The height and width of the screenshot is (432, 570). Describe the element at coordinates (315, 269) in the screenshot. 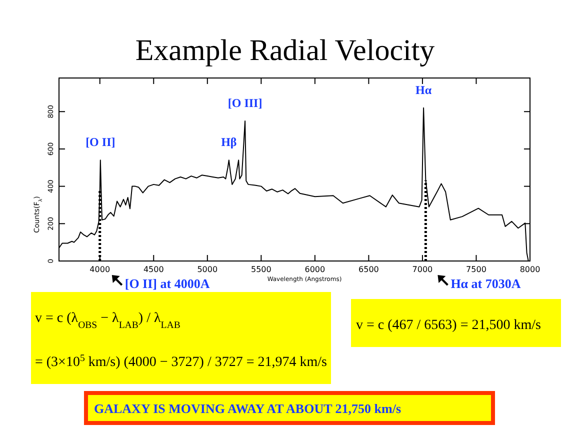

I see `x-tick-label: 6000` at that location.